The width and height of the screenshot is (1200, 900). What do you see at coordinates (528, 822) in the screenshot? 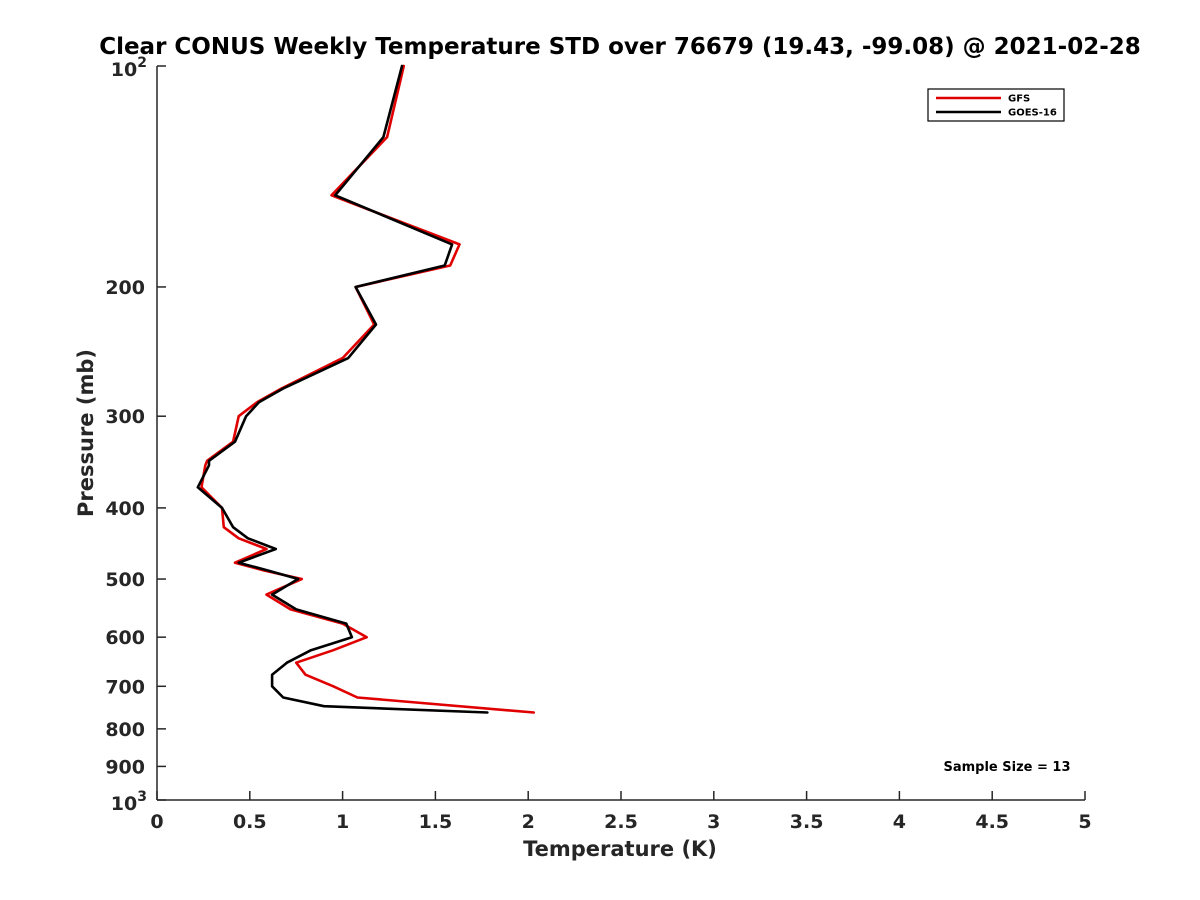
I see `x-tick-label: 2` at bounding box center [528, 822].